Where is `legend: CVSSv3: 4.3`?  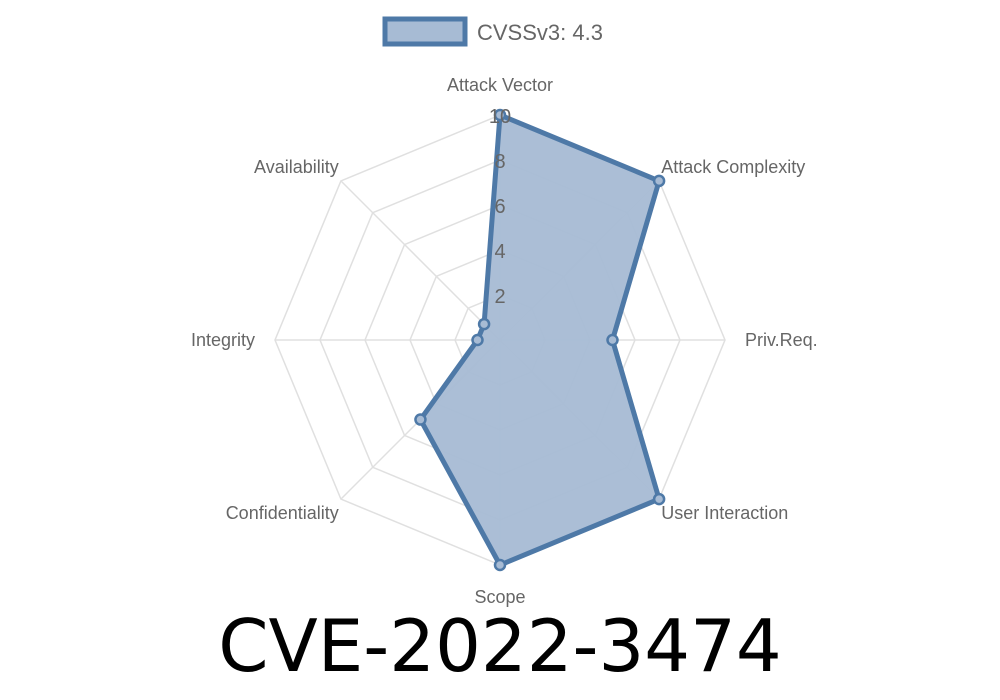 legend: CVSSv3: 4.3 is located at coordinates (492, 31).